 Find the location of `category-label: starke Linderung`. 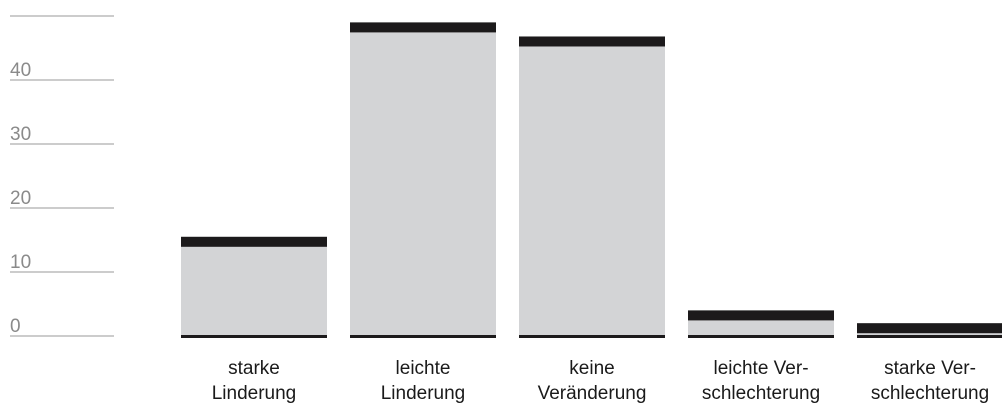

category-label: starke Linderung is located at coordinates (254, 381).